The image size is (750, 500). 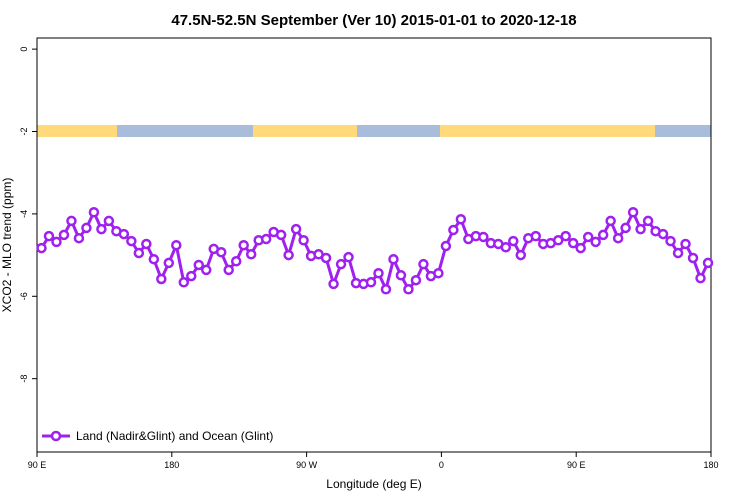 What do you see at coordinates (7, 245) in the screenshot?
I see `y-axis-label: XCO2 - MLO trend (ppm)` at bounding box center [7, 245].